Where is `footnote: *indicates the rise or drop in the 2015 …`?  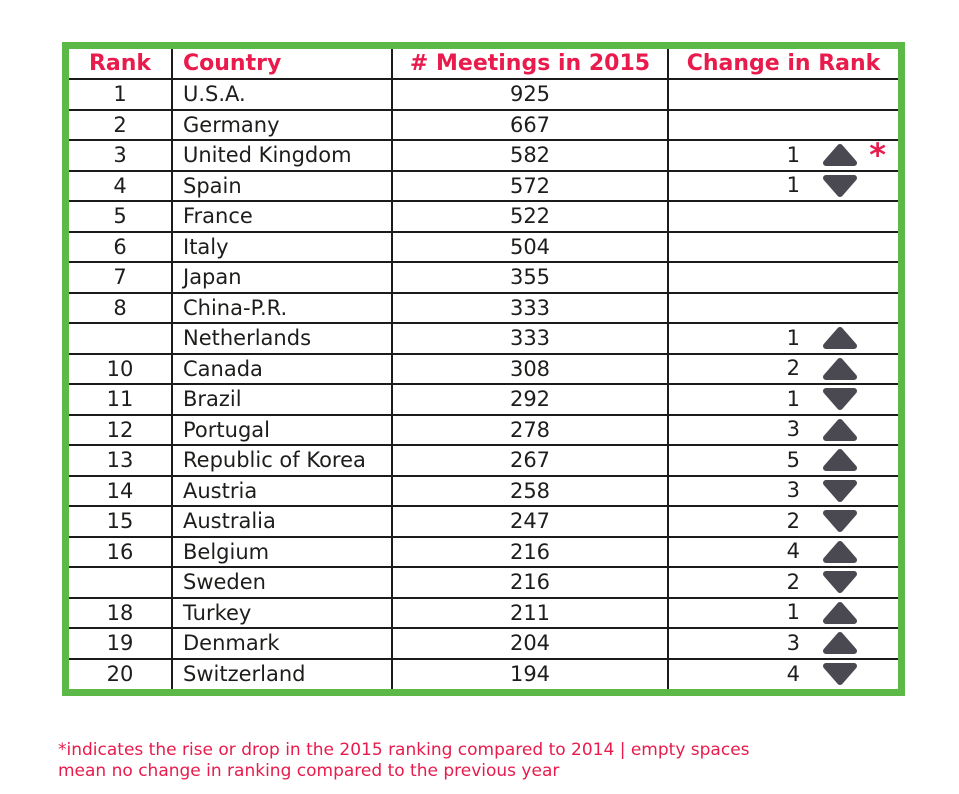 footnote: *indicates the rise or drop in the 2015 … is located at coordinates (404, 761).